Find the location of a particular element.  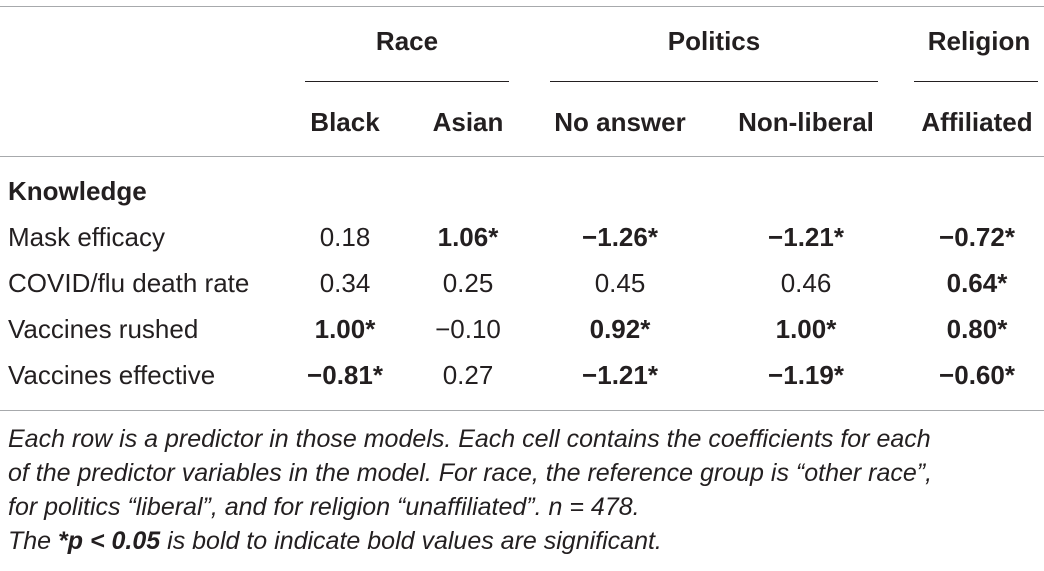

table-cell: 0.18 is located at coordinates (345, 237).